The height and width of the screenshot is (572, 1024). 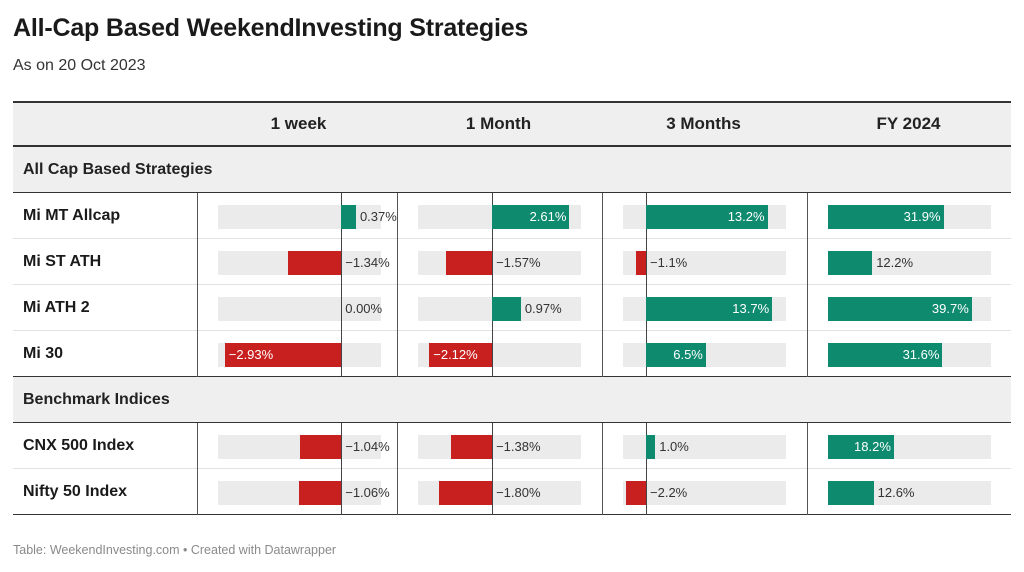 What do you see at coordinates (367, 446) in the screenshot?
I see `value-label: −1.04%` at bounding box center [367, 446].